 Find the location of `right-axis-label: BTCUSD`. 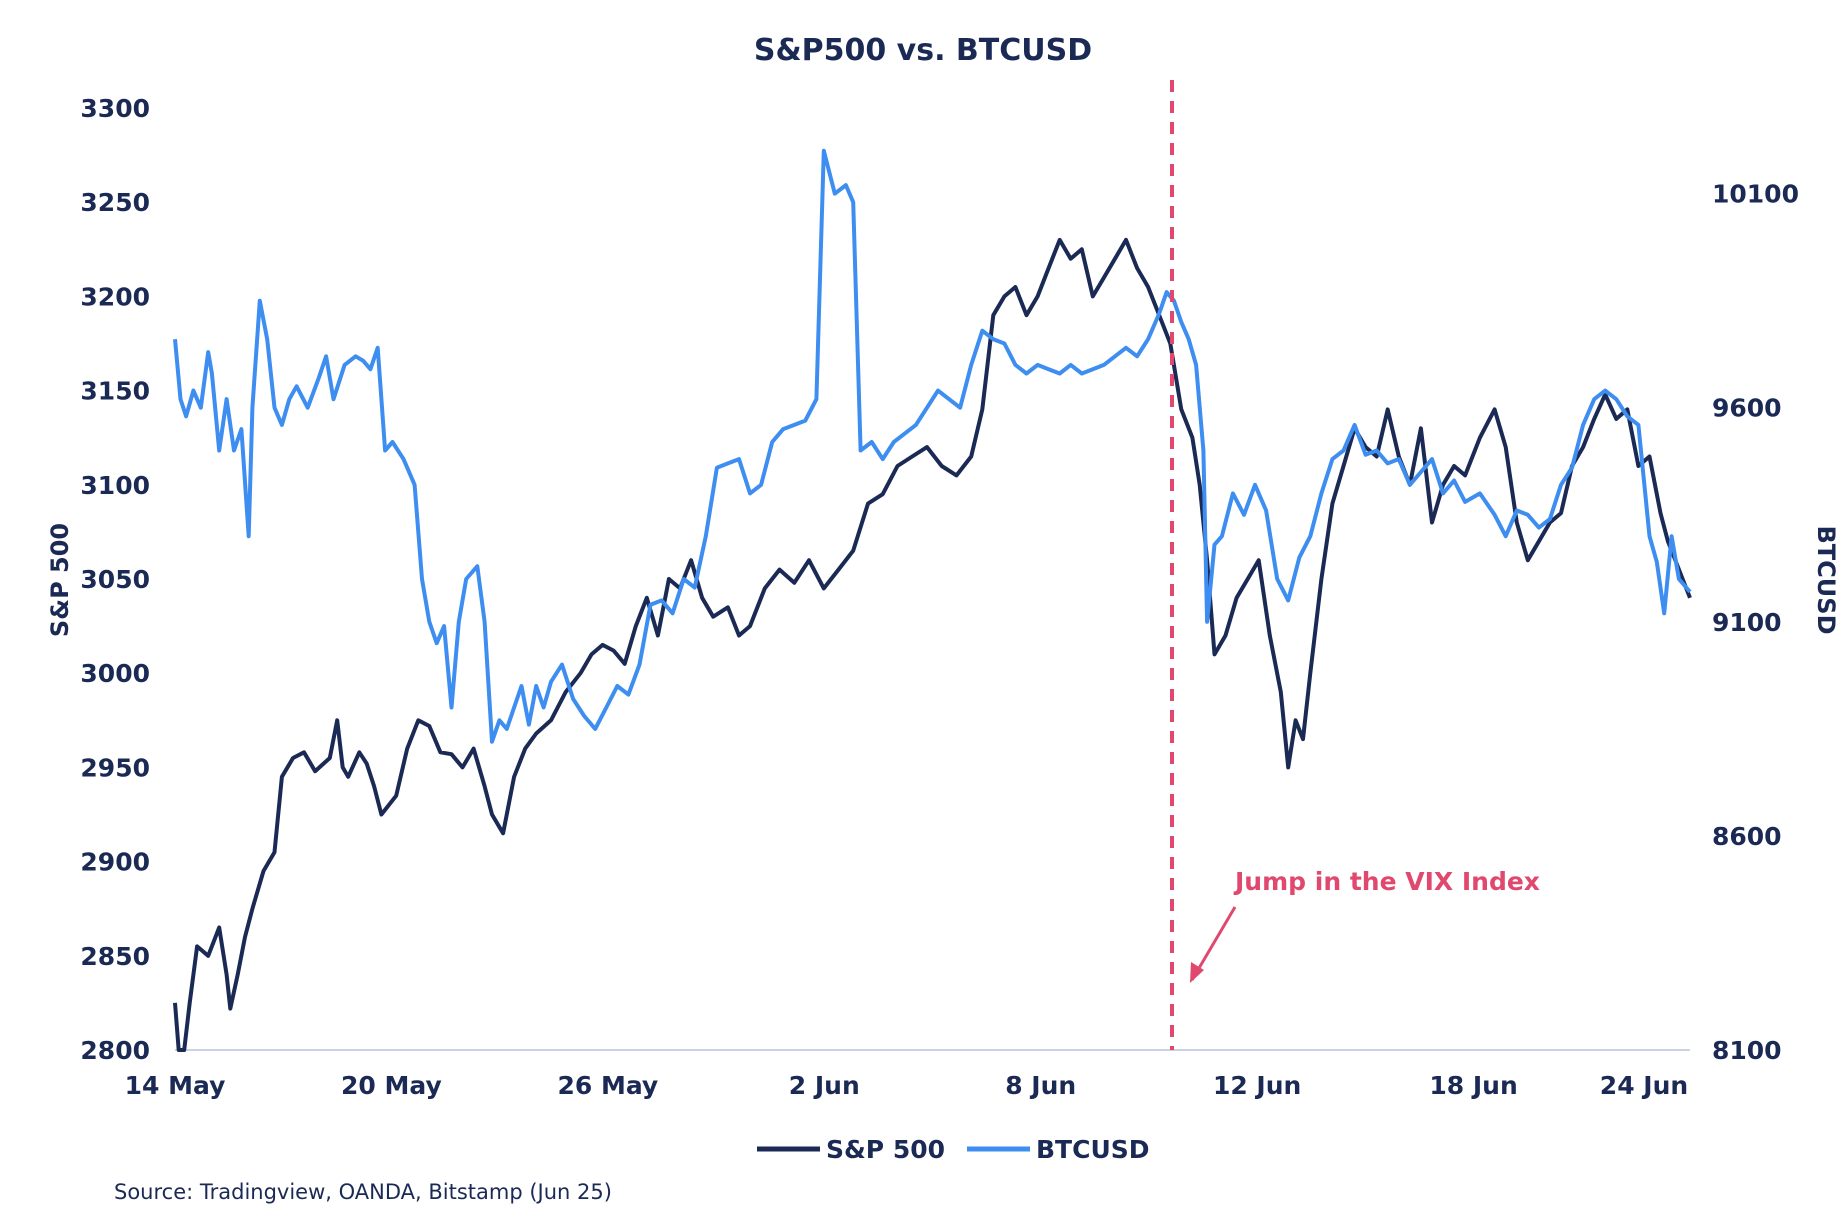

right-axis-label: BTCUSD is located at coordinates (1826, 580).